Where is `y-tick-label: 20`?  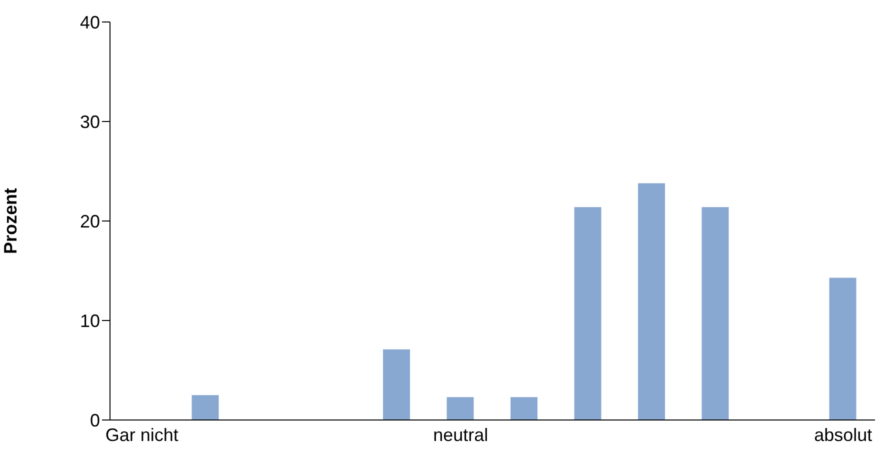 y-tick-label: 20 is located at coordinates (90, 221).